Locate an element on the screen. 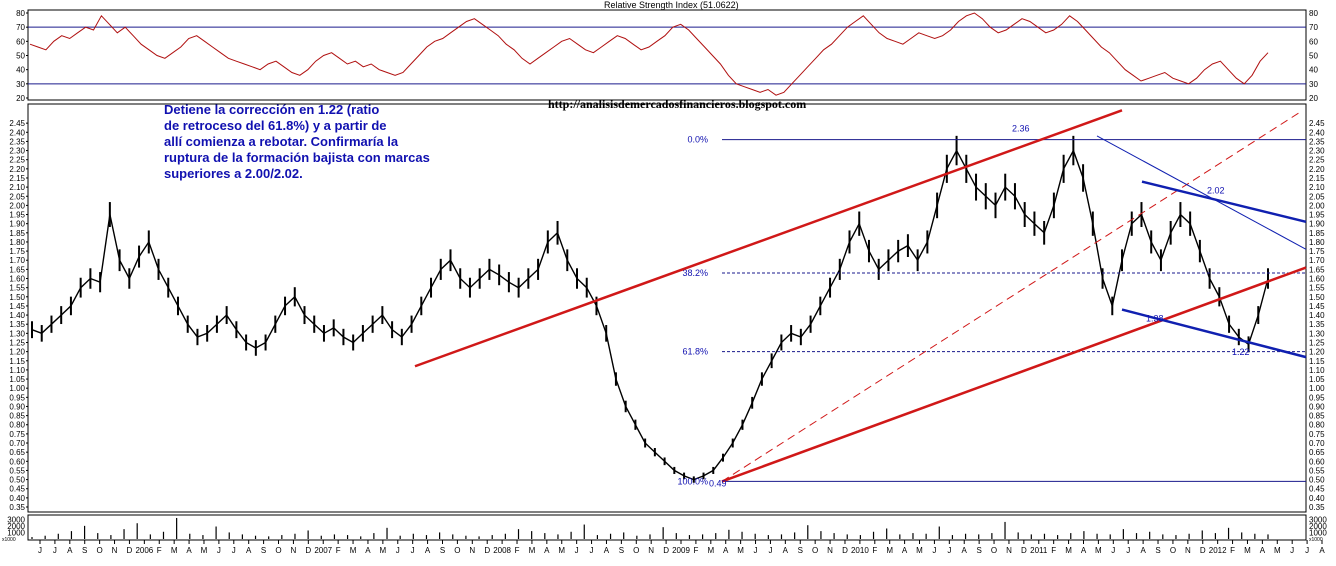 The width and height of the screenshot is (1336, 566). price-tick-label-left: 1.25 is located at coordinates (17, 342).